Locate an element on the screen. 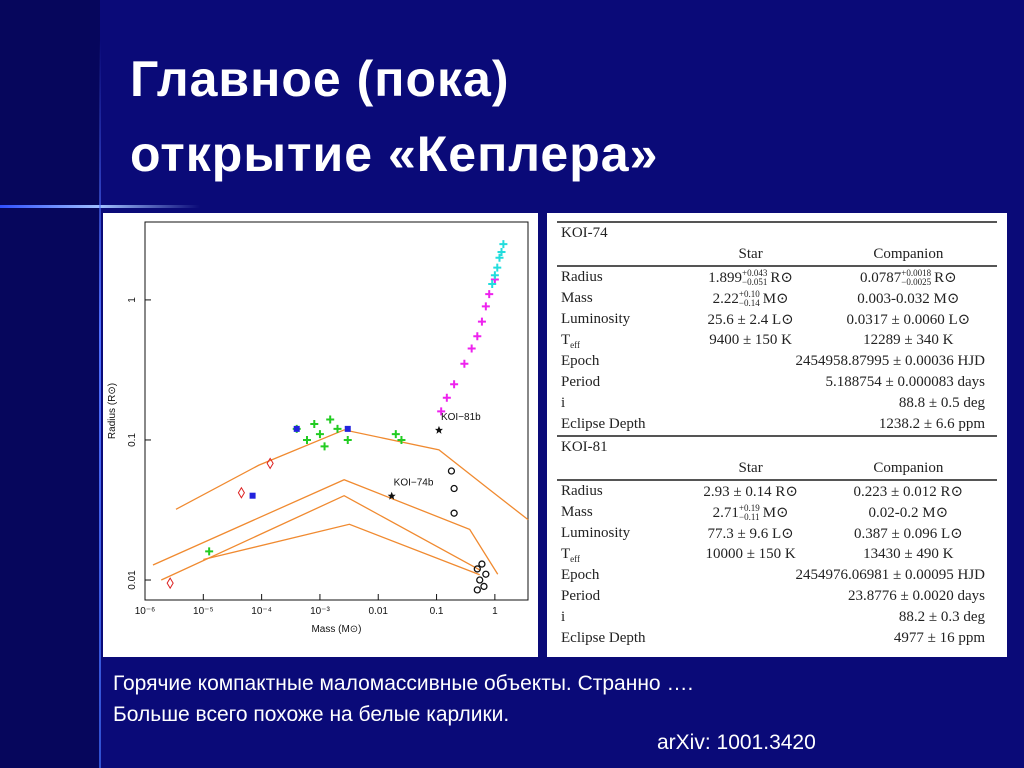 The image size is (1024, 768). star-cell: 9400 ± 150 K is located at coordinates (751, 340).